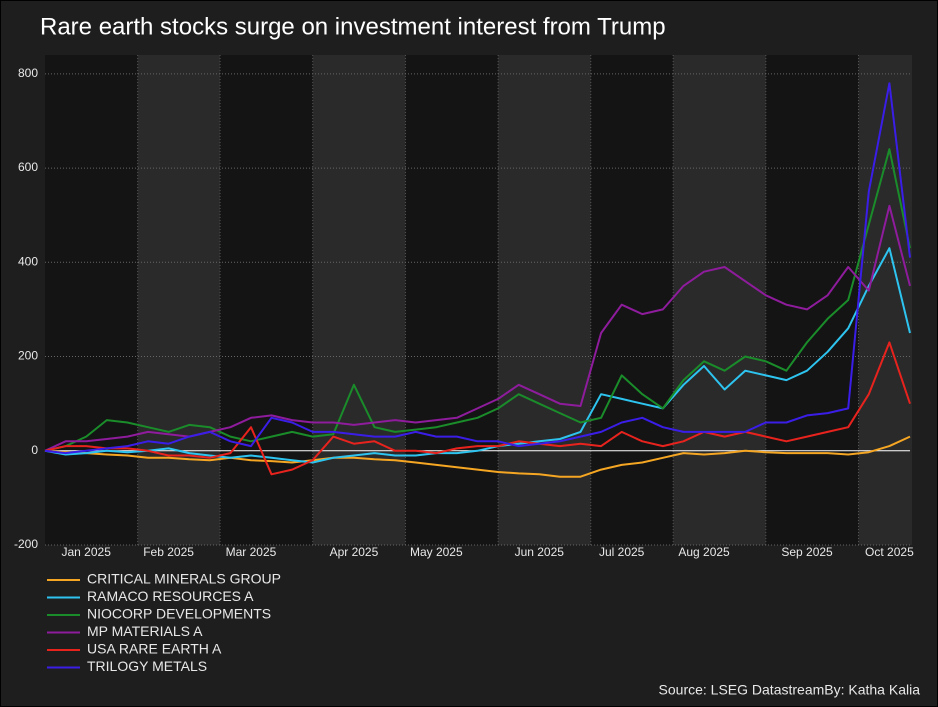 This screenshot has width=938, height=707. I want to click on x-tick-label: Apr 2025, so click(354, 552).